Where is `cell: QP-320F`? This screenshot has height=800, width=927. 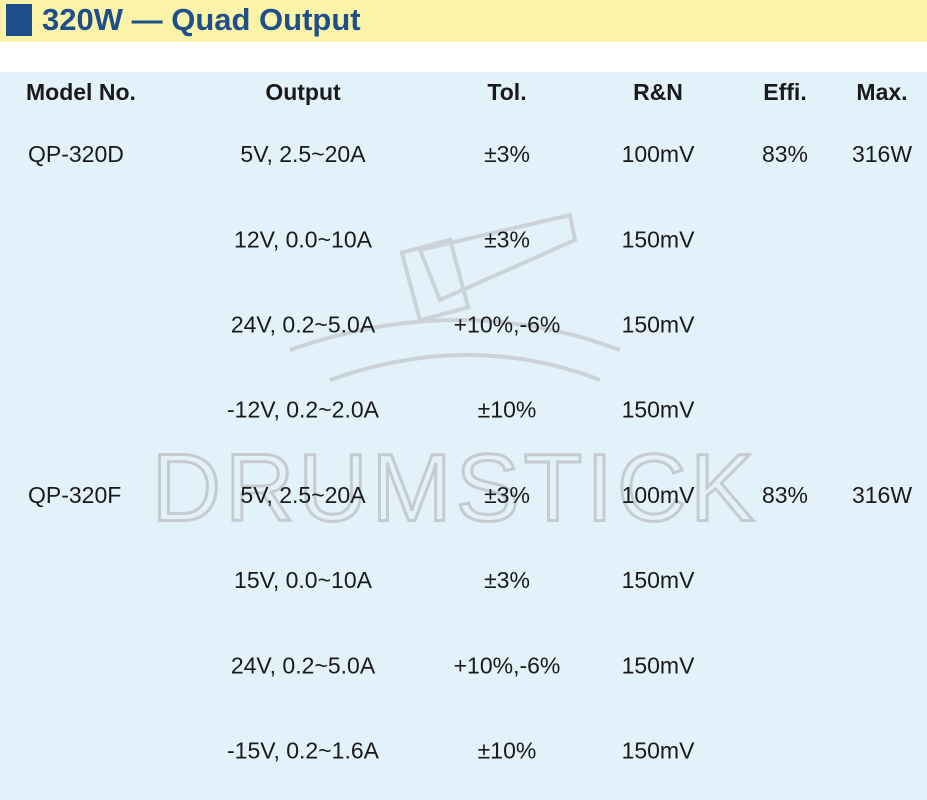 cell: QP-320F is located at coordinates (74, 495).